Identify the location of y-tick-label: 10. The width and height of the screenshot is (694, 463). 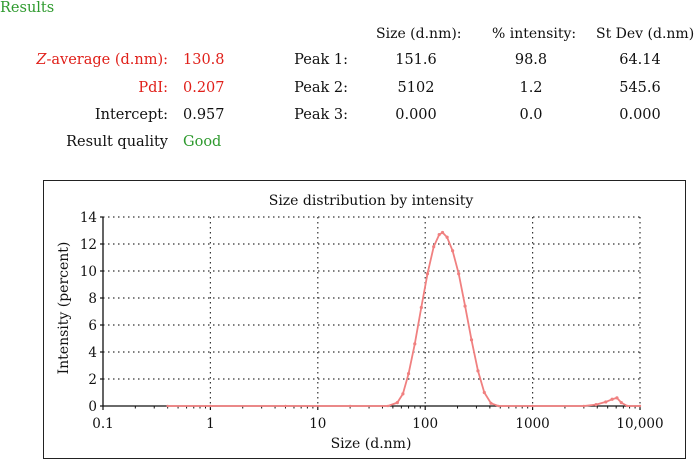
(88, 272).